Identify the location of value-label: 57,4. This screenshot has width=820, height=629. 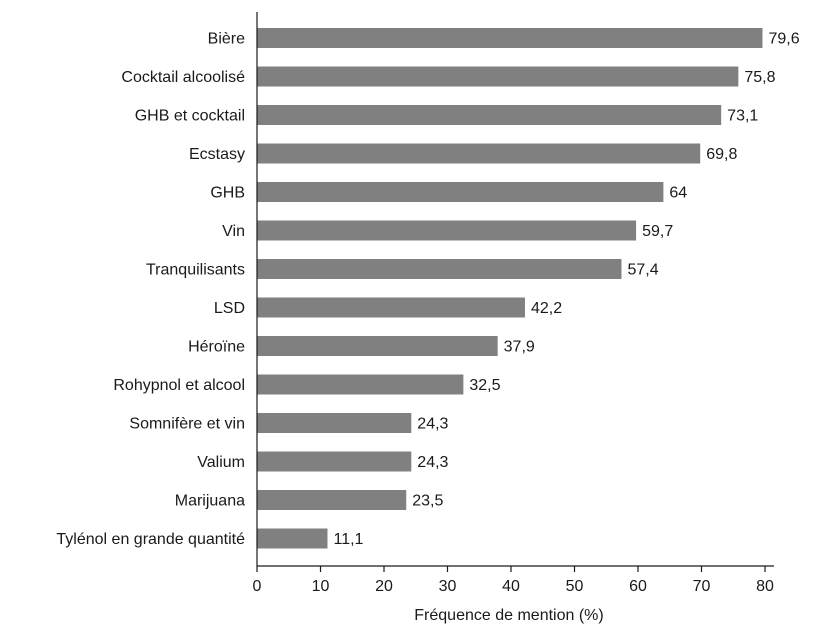
(642, 270).